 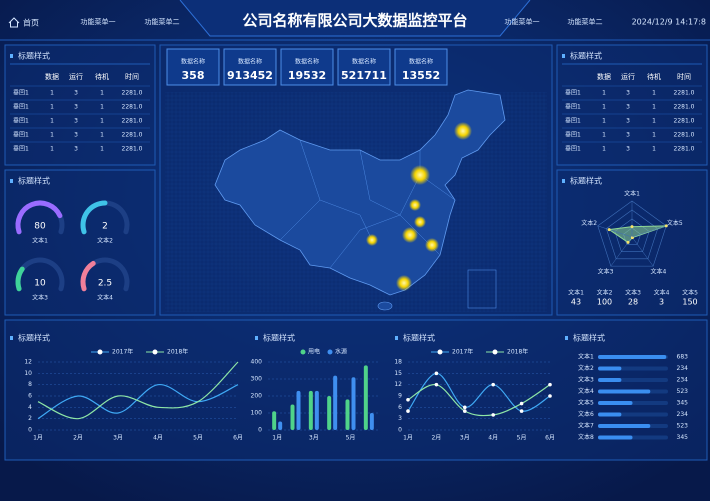 What do you see at coordinates (632, 105) in the screenshot?
I see `panel` at bounding box center [632, 105].